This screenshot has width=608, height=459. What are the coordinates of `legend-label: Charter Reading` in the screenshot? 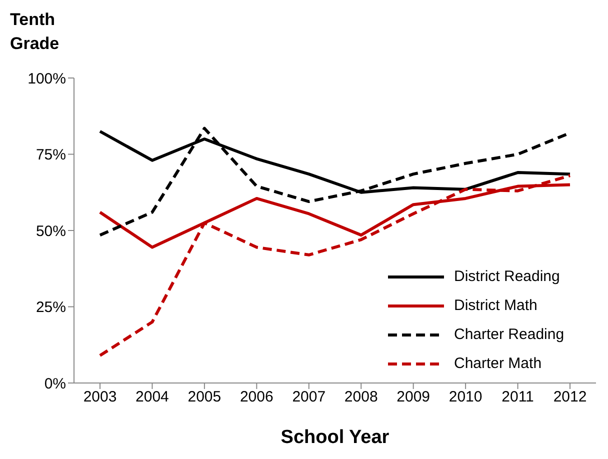 It's located at (509, 334).